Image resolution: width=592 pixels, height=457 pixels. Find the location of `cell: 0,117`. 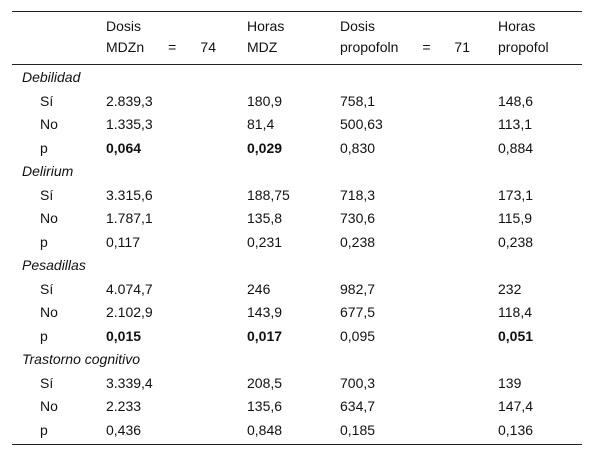

cell: 0,117 is located at coordinates (123, 241).